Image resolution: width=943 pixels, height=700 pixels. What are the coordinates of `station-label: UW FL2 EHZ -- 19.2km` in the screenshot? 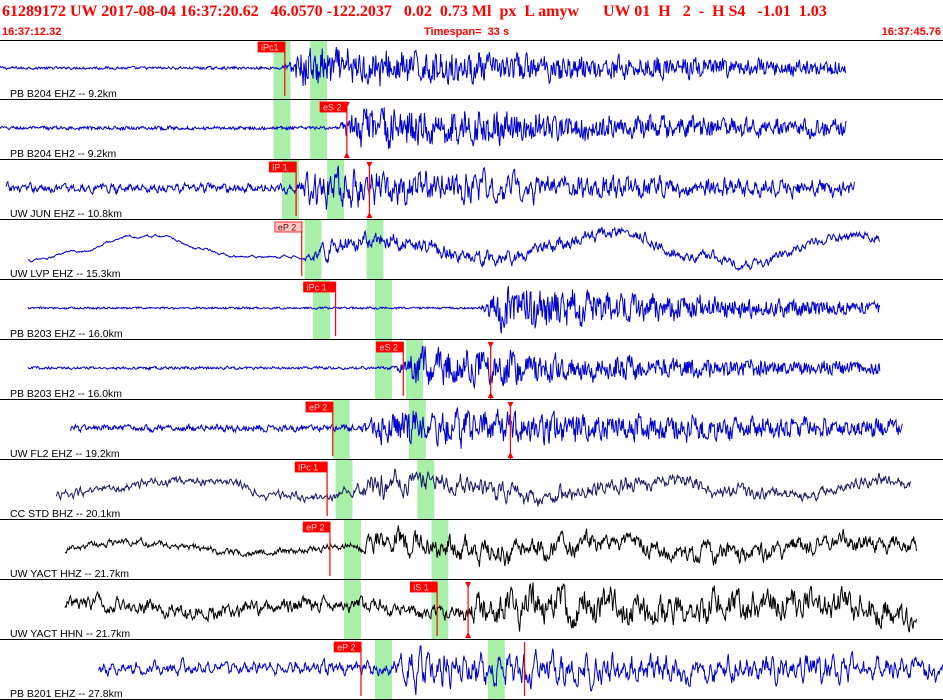 It's located at (65, 454).